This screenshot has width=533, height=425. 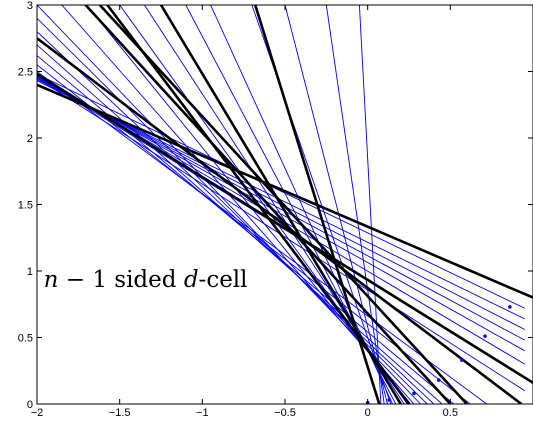 What do you see at coordinates (120, 413) in the screenshot?
I see `x-tick-label: −1.5` at bounding box center [120, 413].